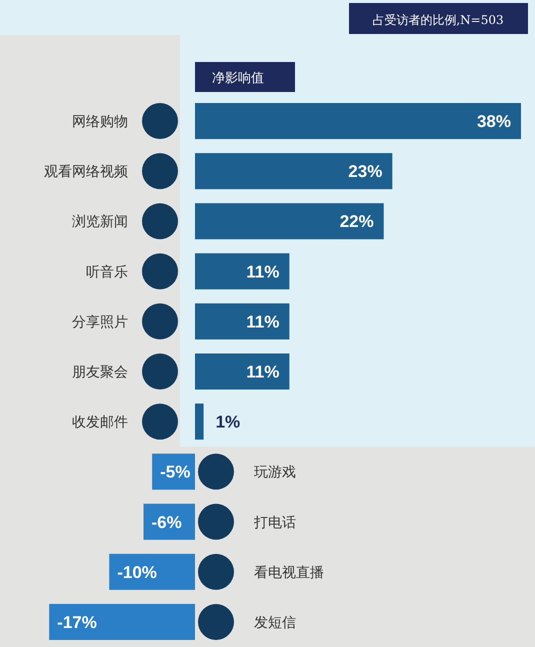 Image resolution: width=535 pixels, height=647 pixels. I want to click on data-label: 23%, so click(365, 172).